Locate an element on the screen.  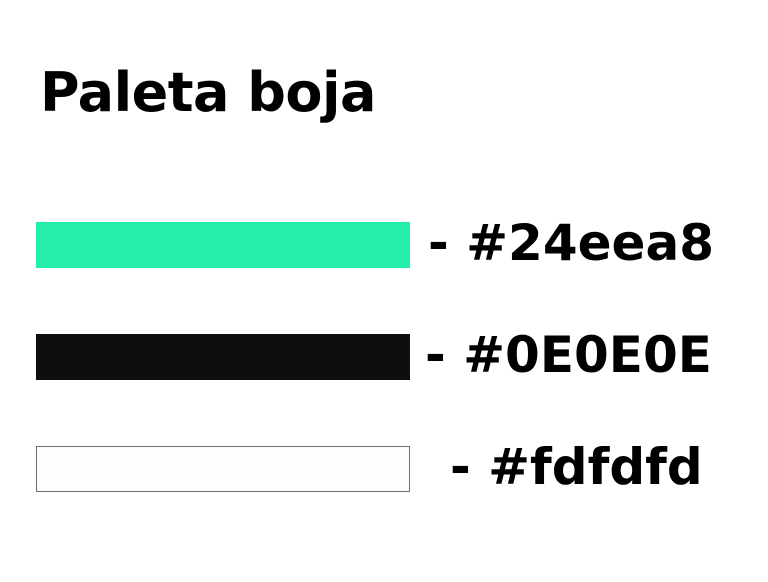
color-swatch-white is located at coordinates (223, 469).